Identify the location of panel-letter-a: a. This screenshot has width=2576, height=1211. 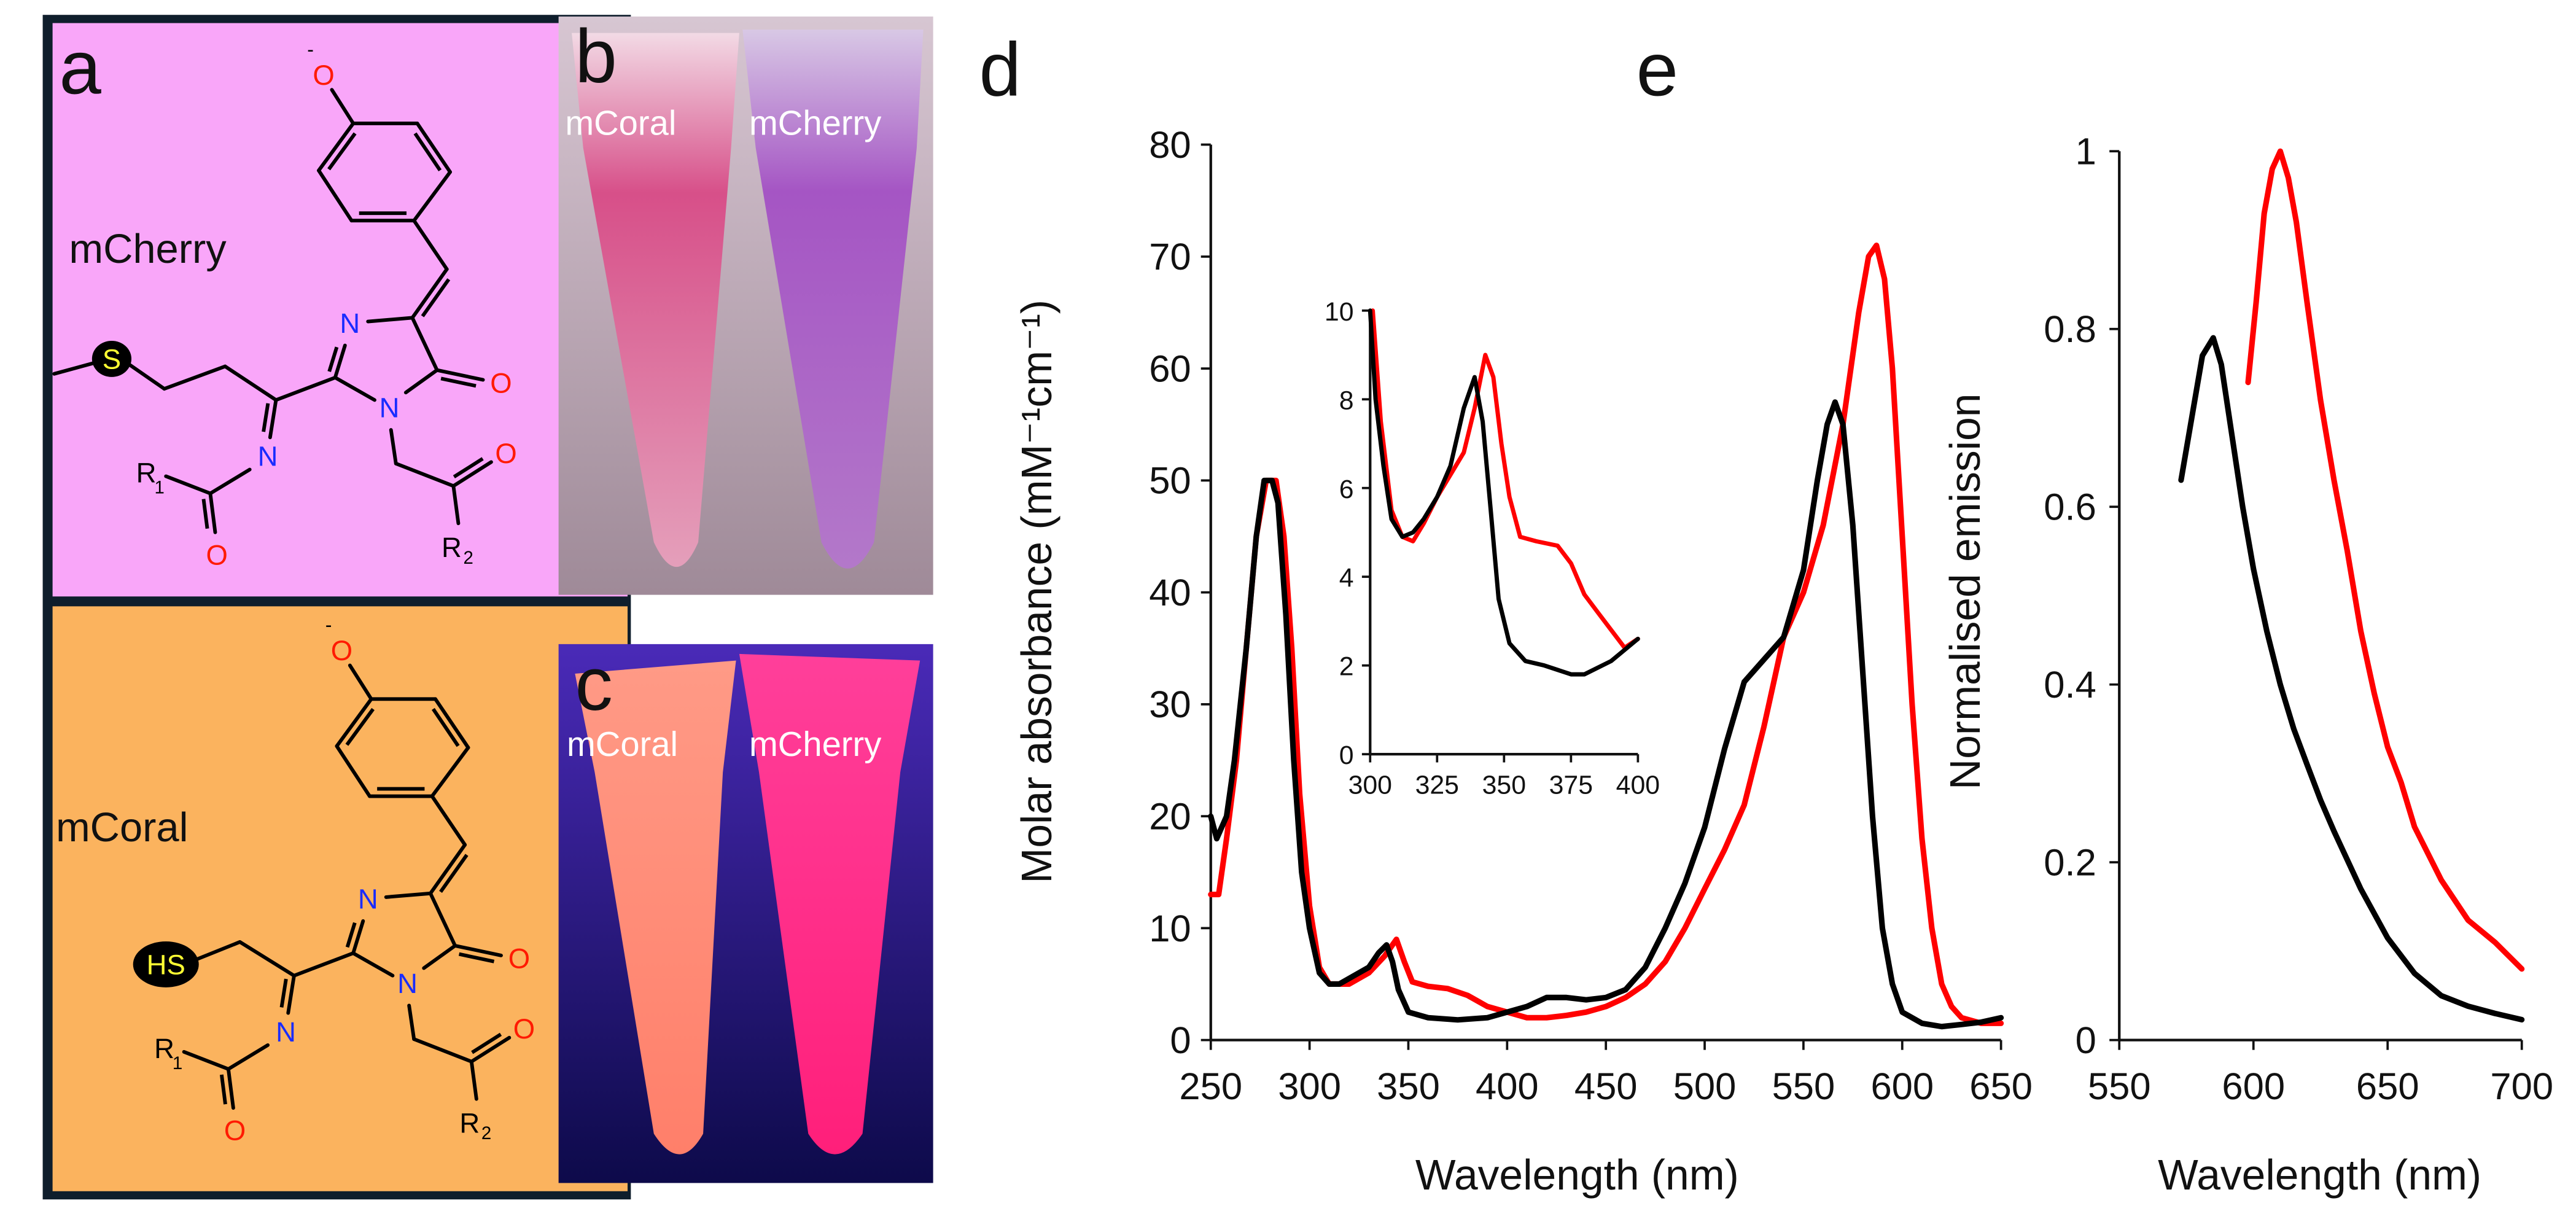
(80, 68).